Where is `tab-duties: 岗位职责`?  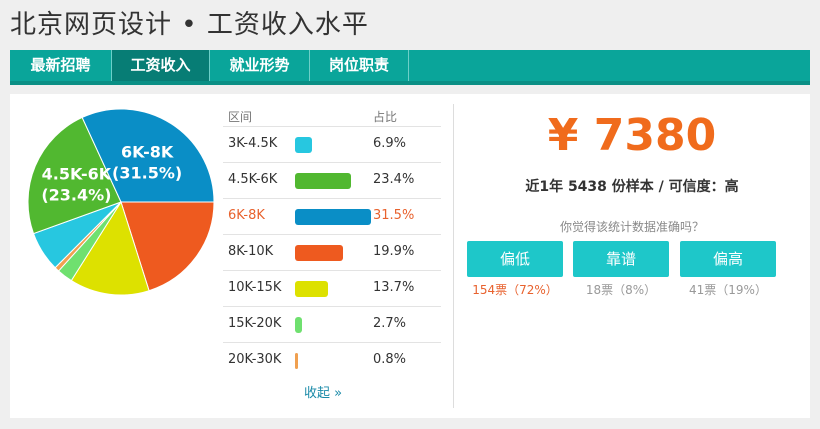
tab-duties: 岗位职责 is located at coordinates (359, 65).